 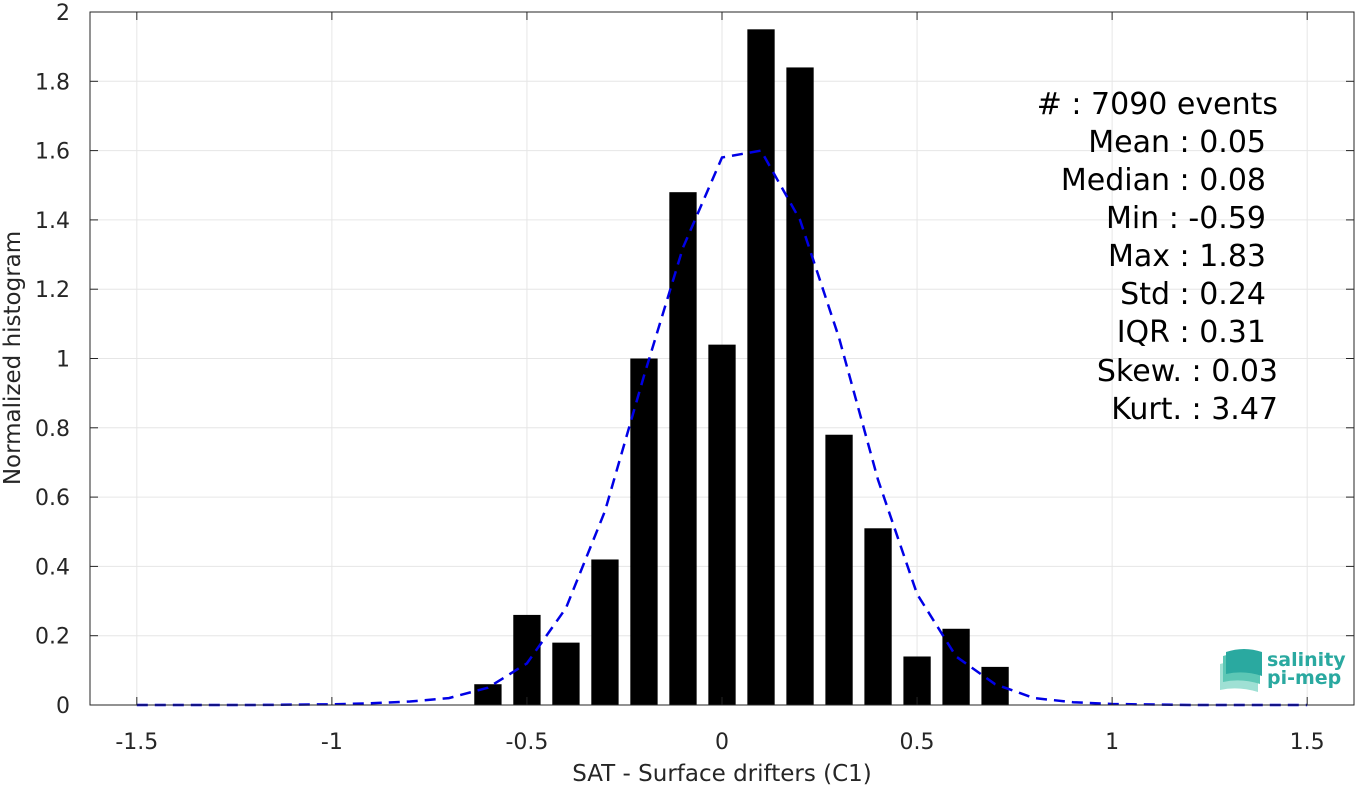 I want to click on y-tick-label: 0.8, so click(x=52, y=429).